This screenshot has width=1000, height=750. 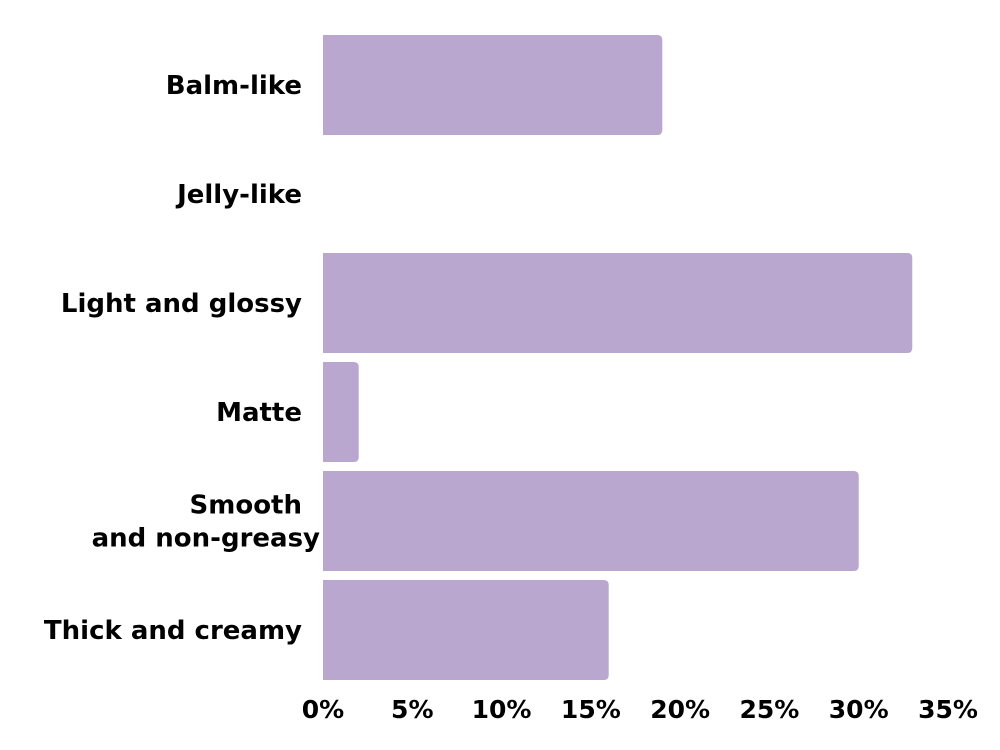 I want to click on x-tick-label: 5%, so click(x=412, y=709).